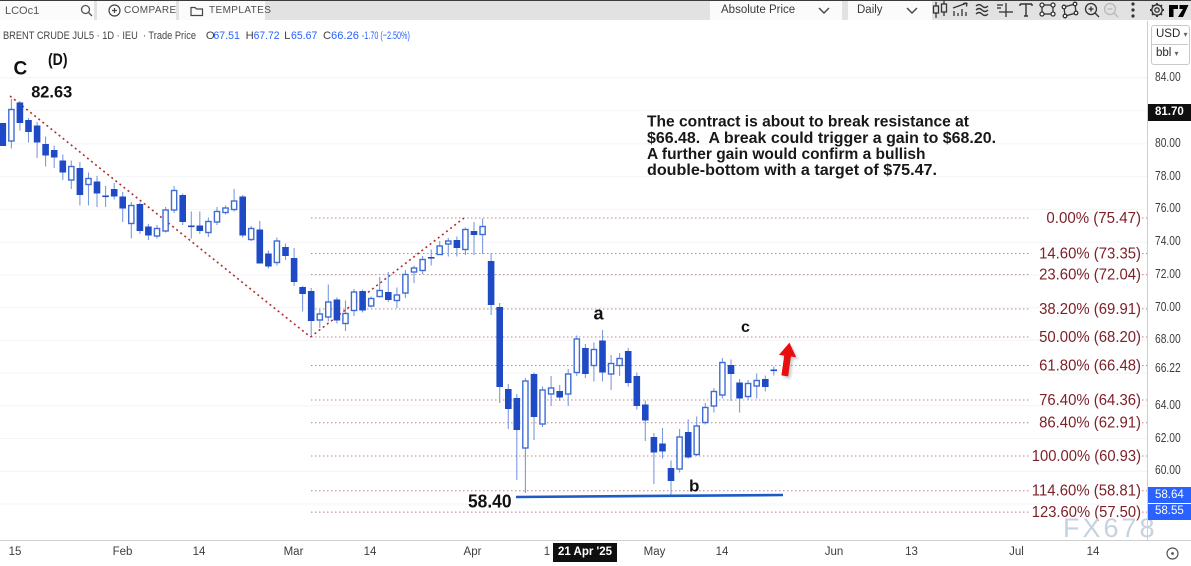 Image resolution: width=1191 pixels, height=566 pixels. Describe the element at coordinates (1090, 309) in the screenshot. I see `svg-text: 38.20% (69.91)` at that location.